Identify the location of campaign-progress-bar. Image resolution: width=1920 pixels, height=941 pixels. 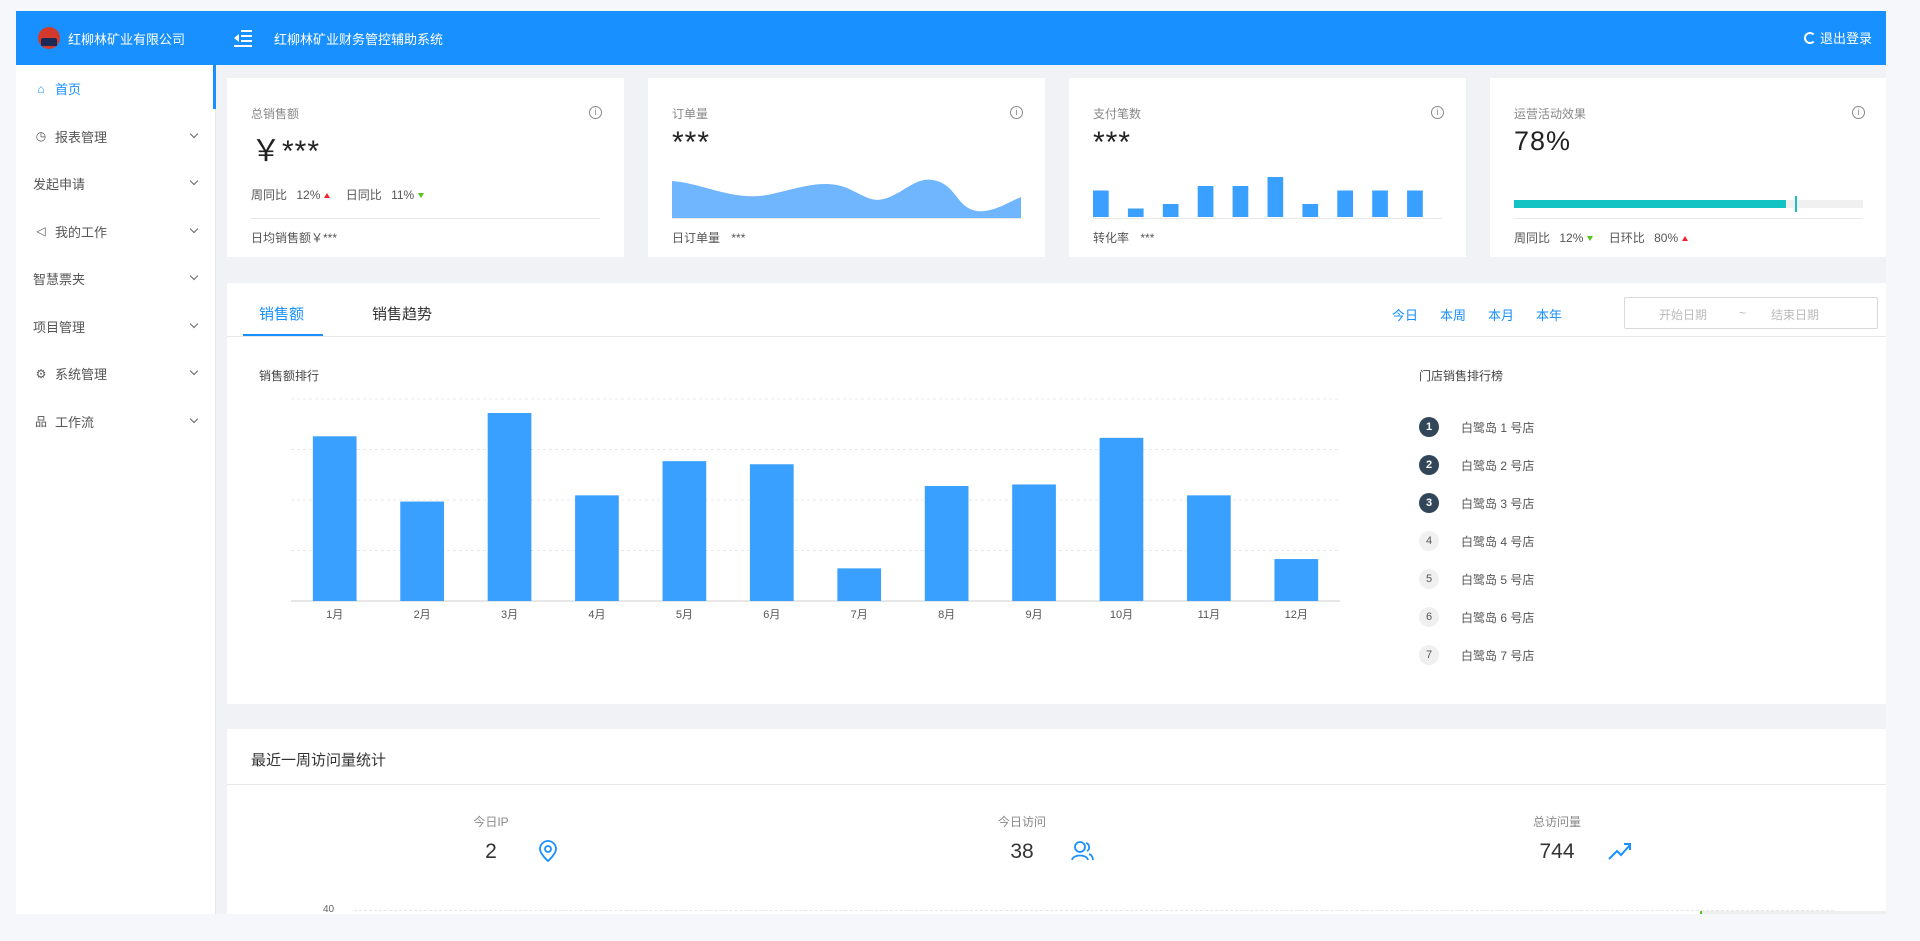
(1688, 204).